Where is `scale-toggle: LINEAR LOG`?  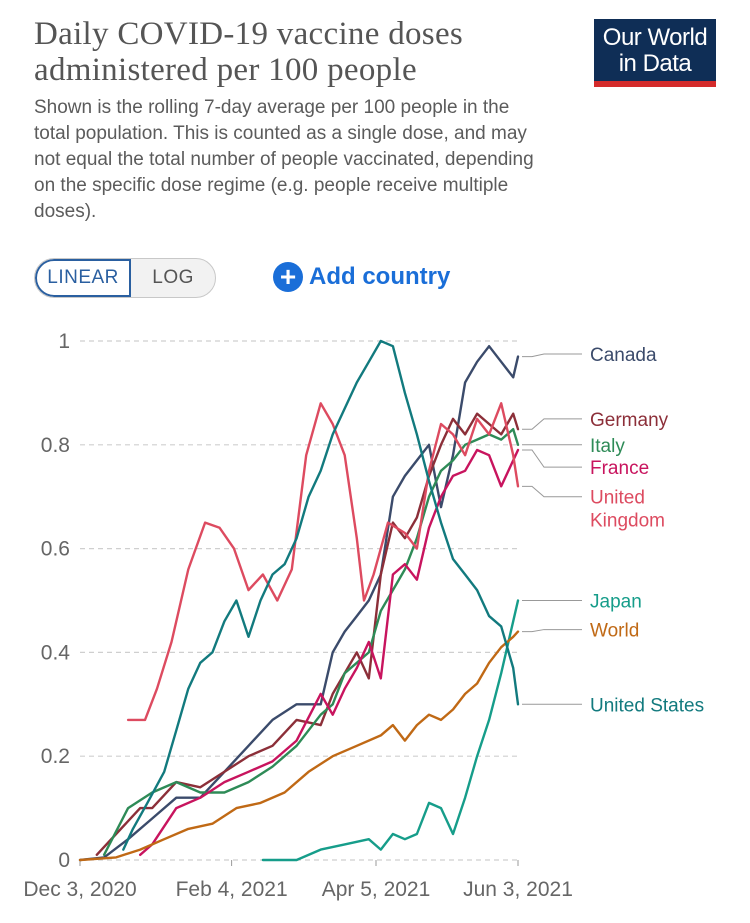 scale-toggle: LINEAR LOG is located at coordinates (125, 278).